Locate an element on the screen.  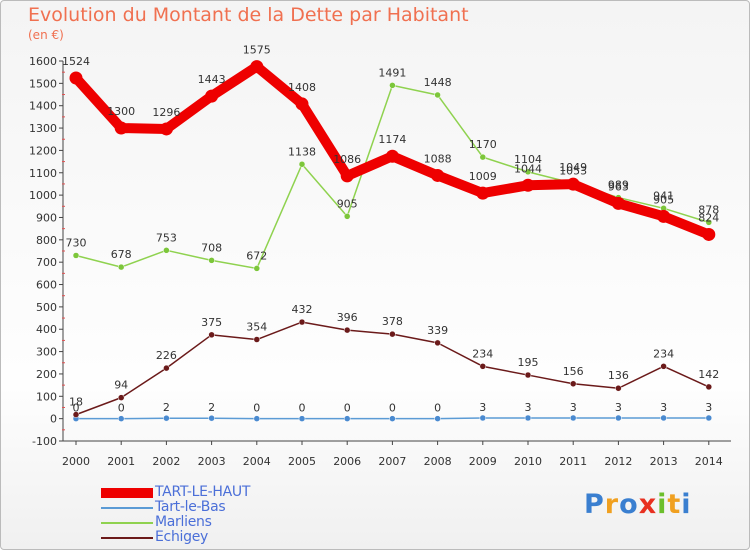
proxiti-logo: Proxiti is located at coordinates (638, 504).